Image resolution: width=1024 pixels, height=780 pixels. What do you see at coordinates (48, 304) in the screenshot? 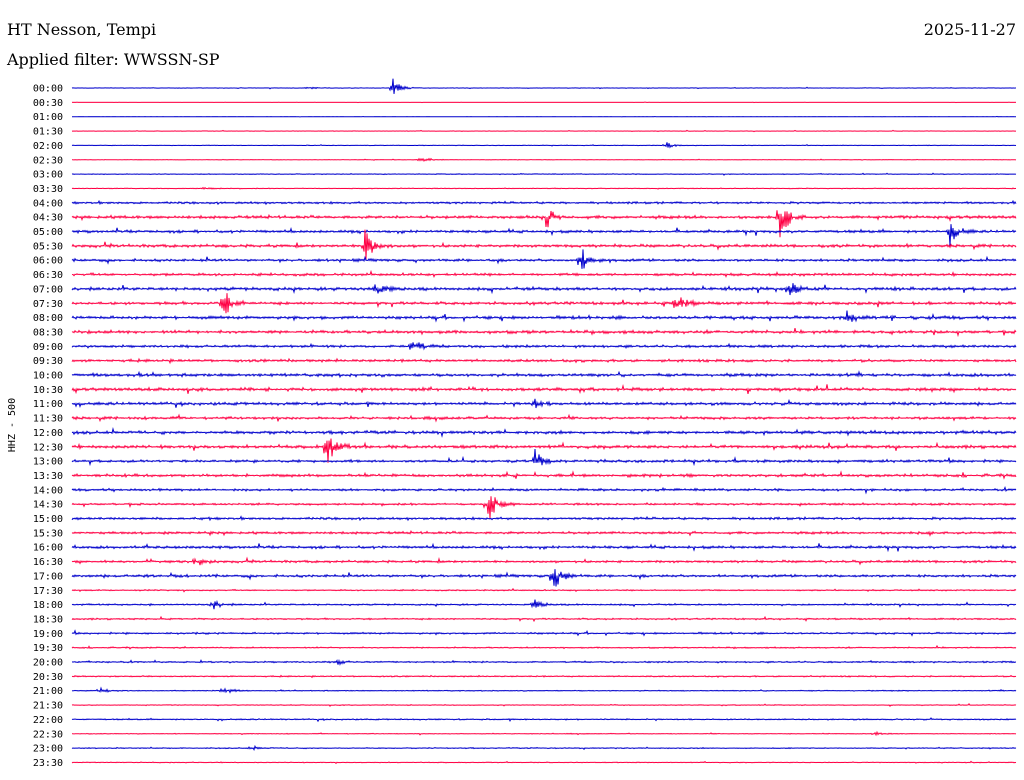
I see `row-time-label: 07:30` at bounding box center [48, 304].